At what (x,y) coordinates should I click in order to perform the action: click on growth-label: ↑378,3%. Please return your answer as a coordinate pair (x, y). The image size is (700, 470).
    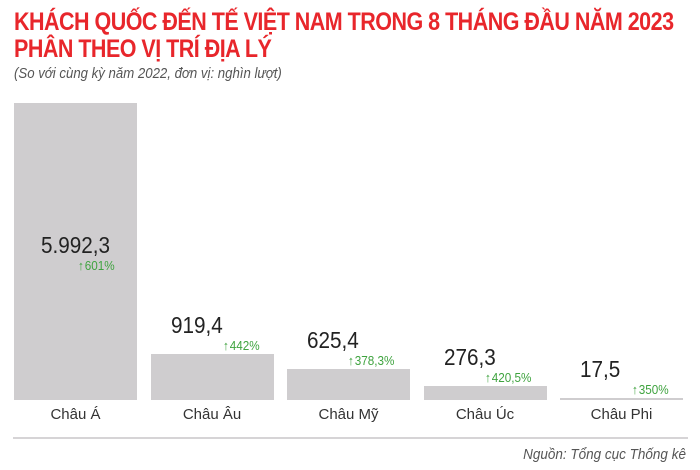
    Looking at the image, I should click on (371, 360).